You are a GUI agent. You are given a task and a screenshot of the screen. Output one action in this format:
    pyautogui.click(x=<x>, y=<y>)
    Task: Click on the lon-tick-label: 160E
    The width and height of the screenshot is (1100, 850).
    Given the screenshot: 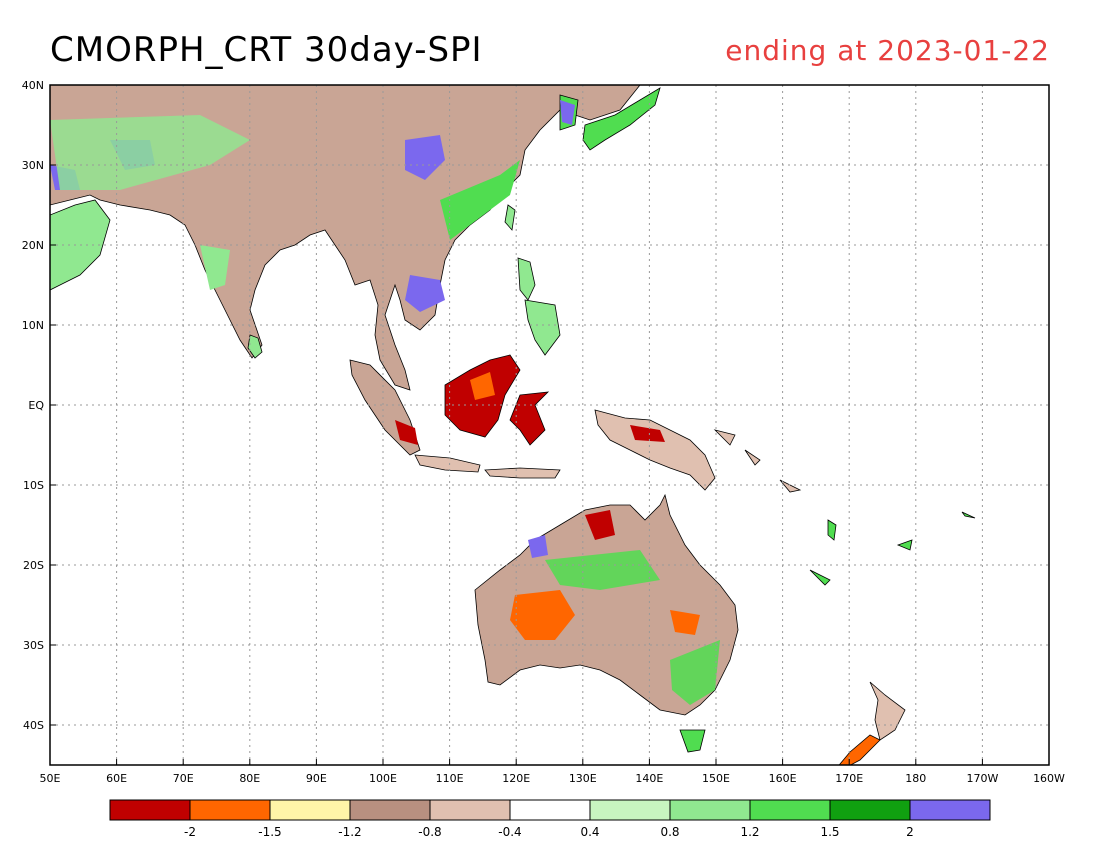 What is the action you would take?
    pyautogui.click(x=783, y=778)
    